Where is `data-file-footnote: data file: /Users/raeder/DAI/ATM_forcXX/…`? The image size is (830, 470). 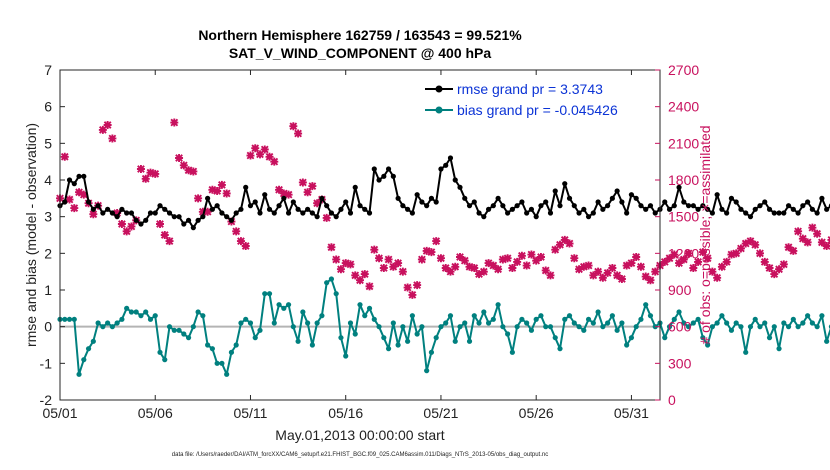 data-file-footnote: data file: /Users/raeder/DAI/ATM_forcXX/… is located at coordinates (360, 455).